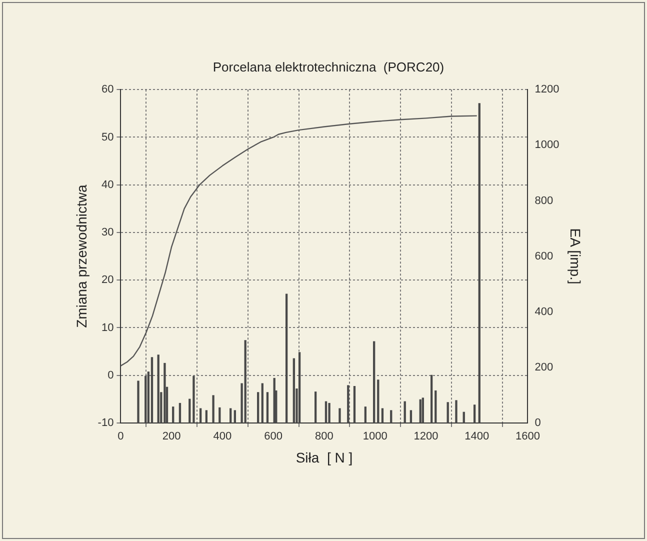  I want to click on y2-tick-label: 0, so click(537, 423).